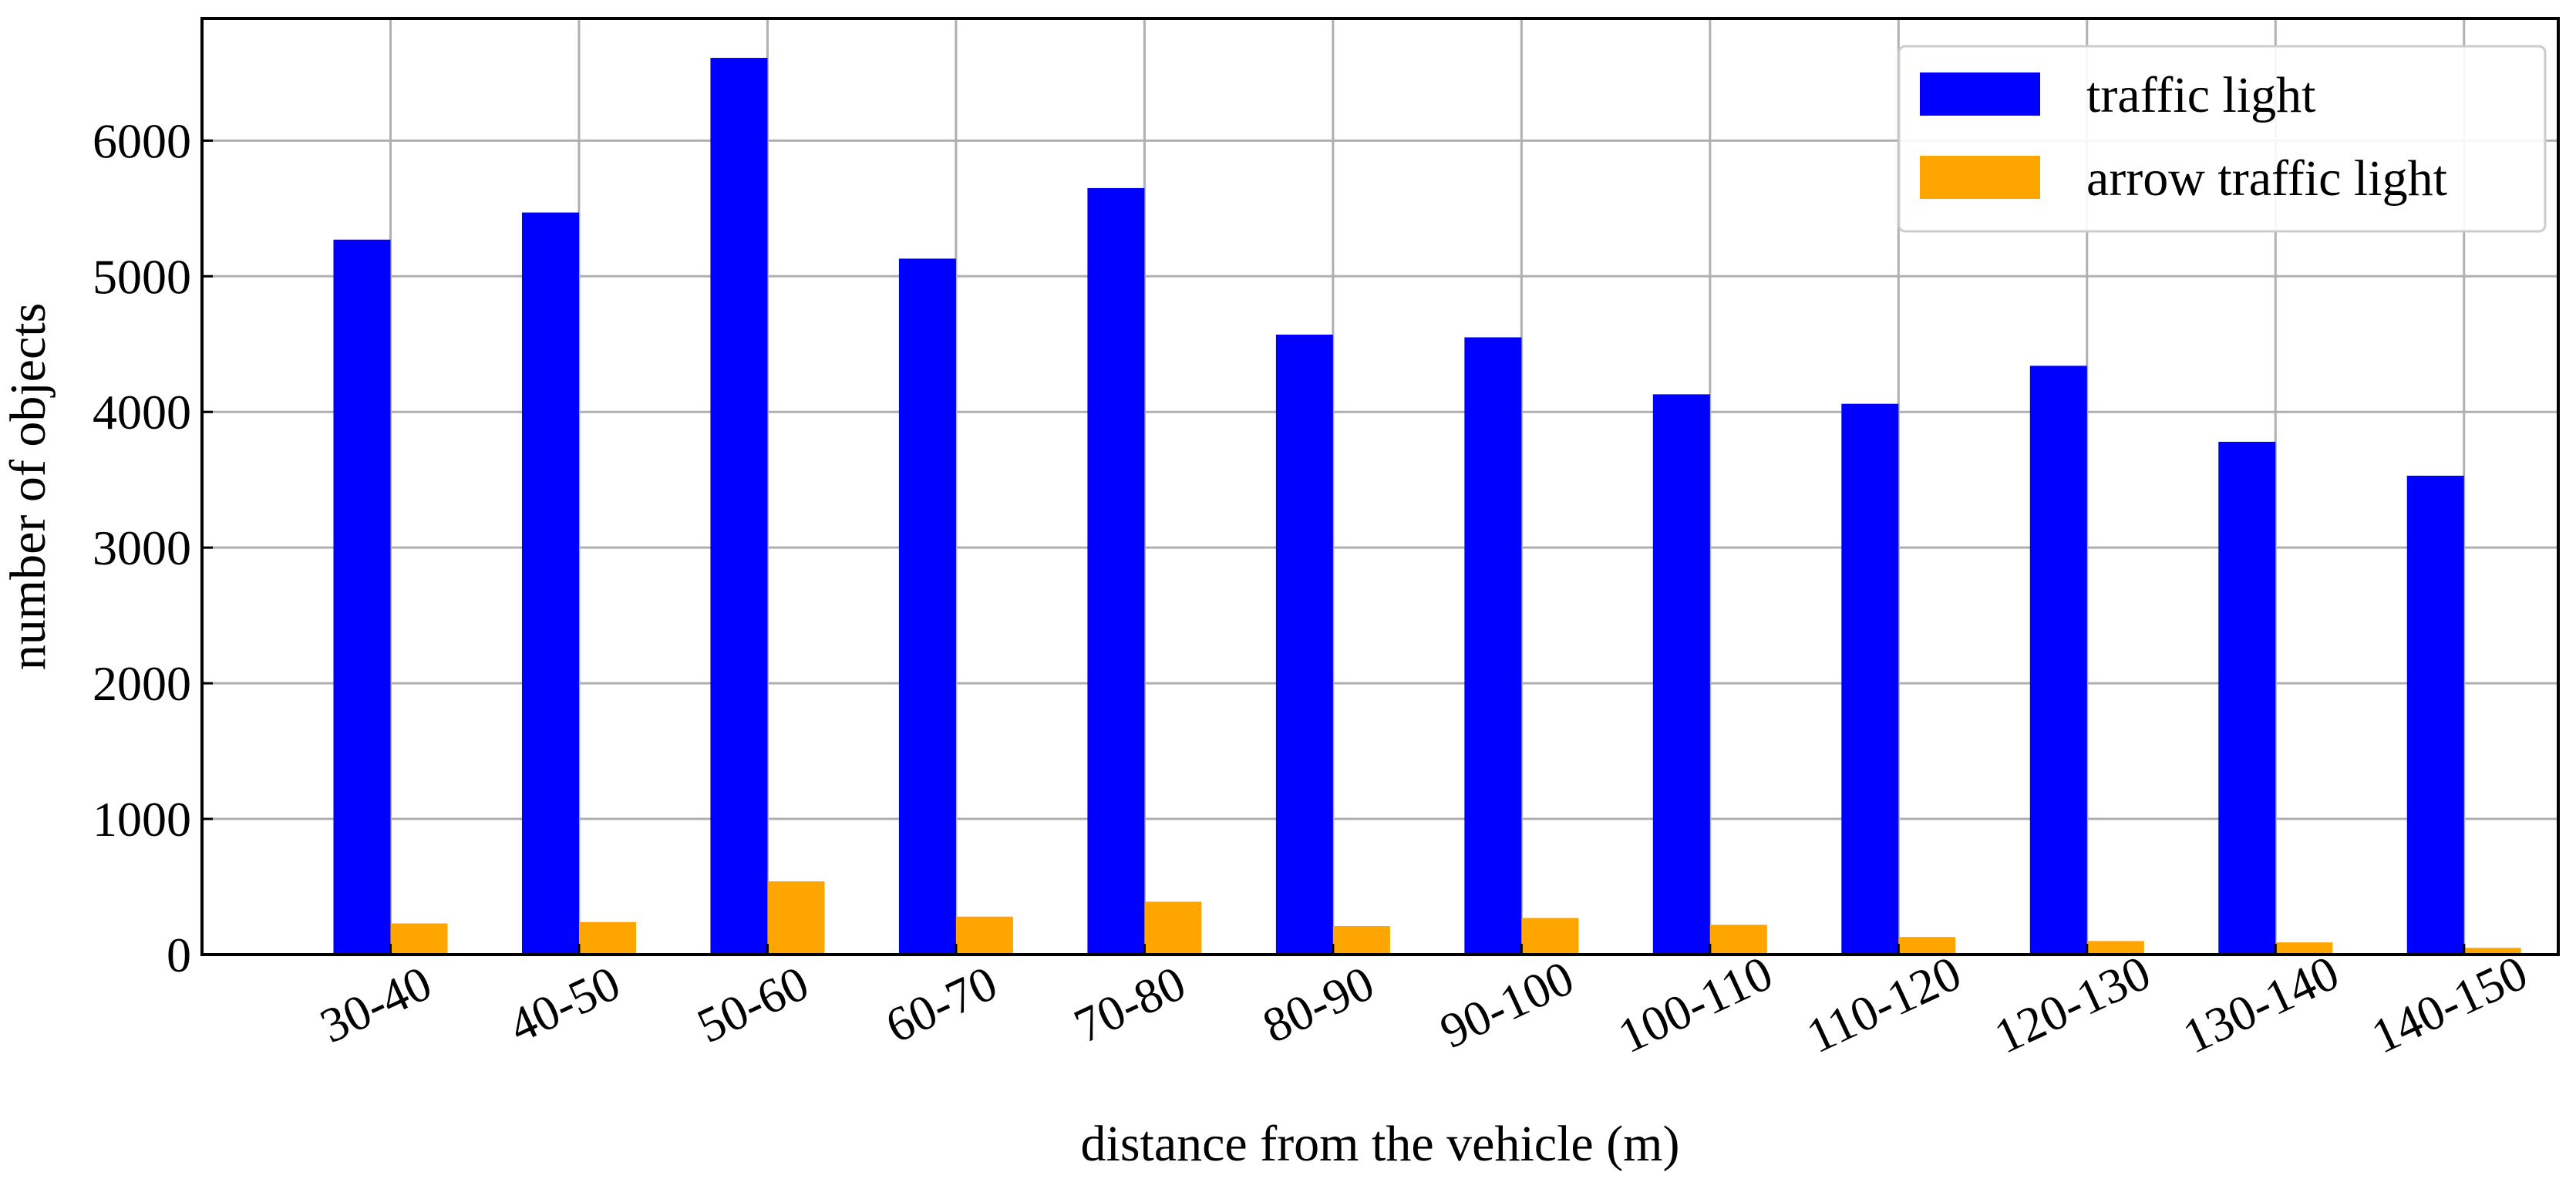 The width and height of the screenshot is (2576, 1189). Describe the element at coordinates (2201, 95) in the screenshot. I see `legend-label-traffic-light: traffic light` at that location.